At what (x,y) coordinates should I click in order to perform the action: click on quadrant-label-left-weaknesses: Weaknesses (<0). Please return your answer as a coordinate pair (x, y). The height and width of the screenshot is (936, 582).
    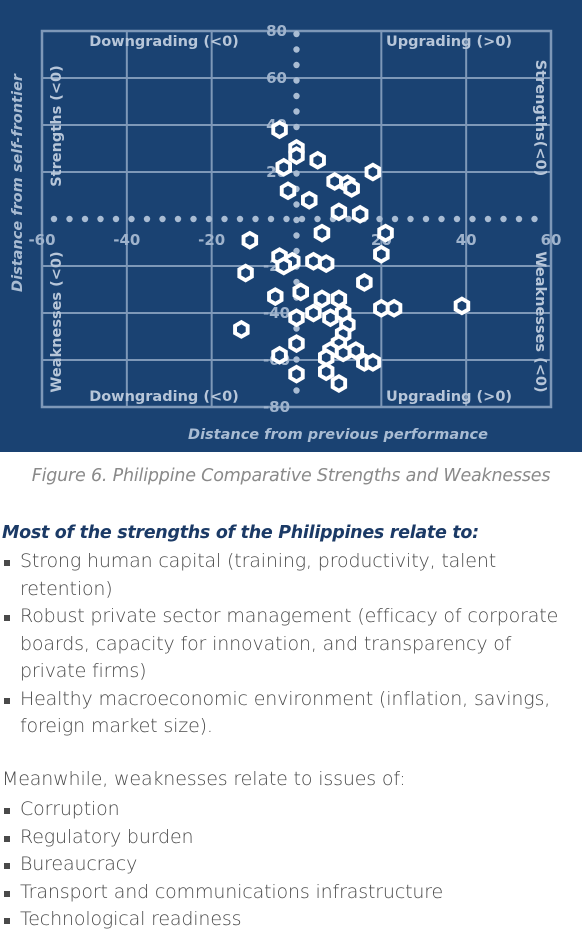
    Looking at the image, I should click on (57, 321).